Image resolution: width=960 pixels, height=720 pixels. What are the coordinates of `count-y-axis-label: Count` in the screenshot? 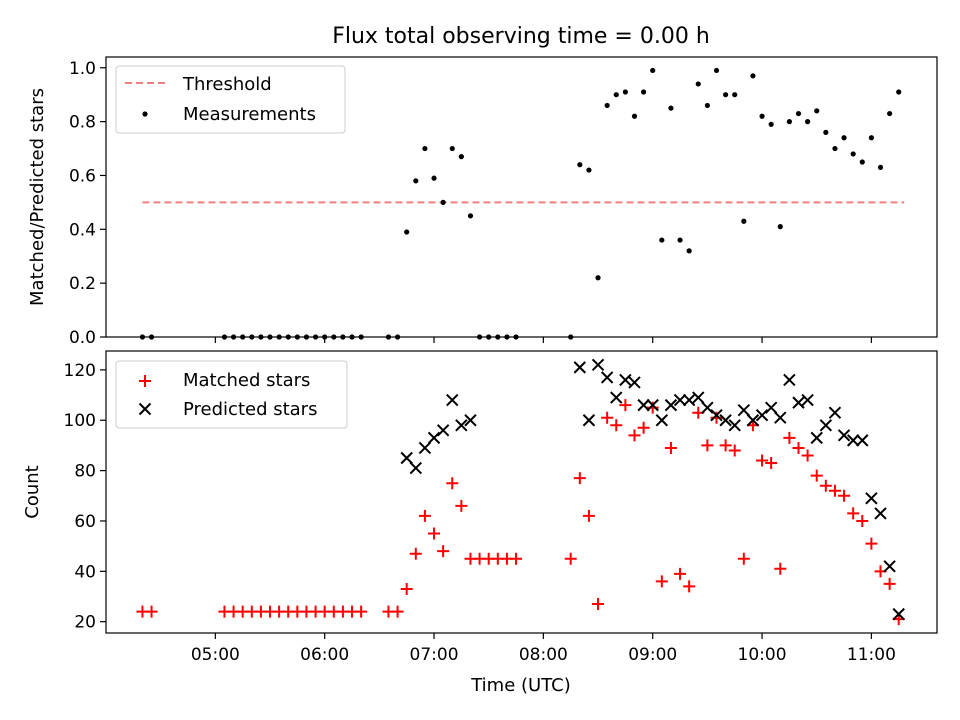 It's located at (32, 491).